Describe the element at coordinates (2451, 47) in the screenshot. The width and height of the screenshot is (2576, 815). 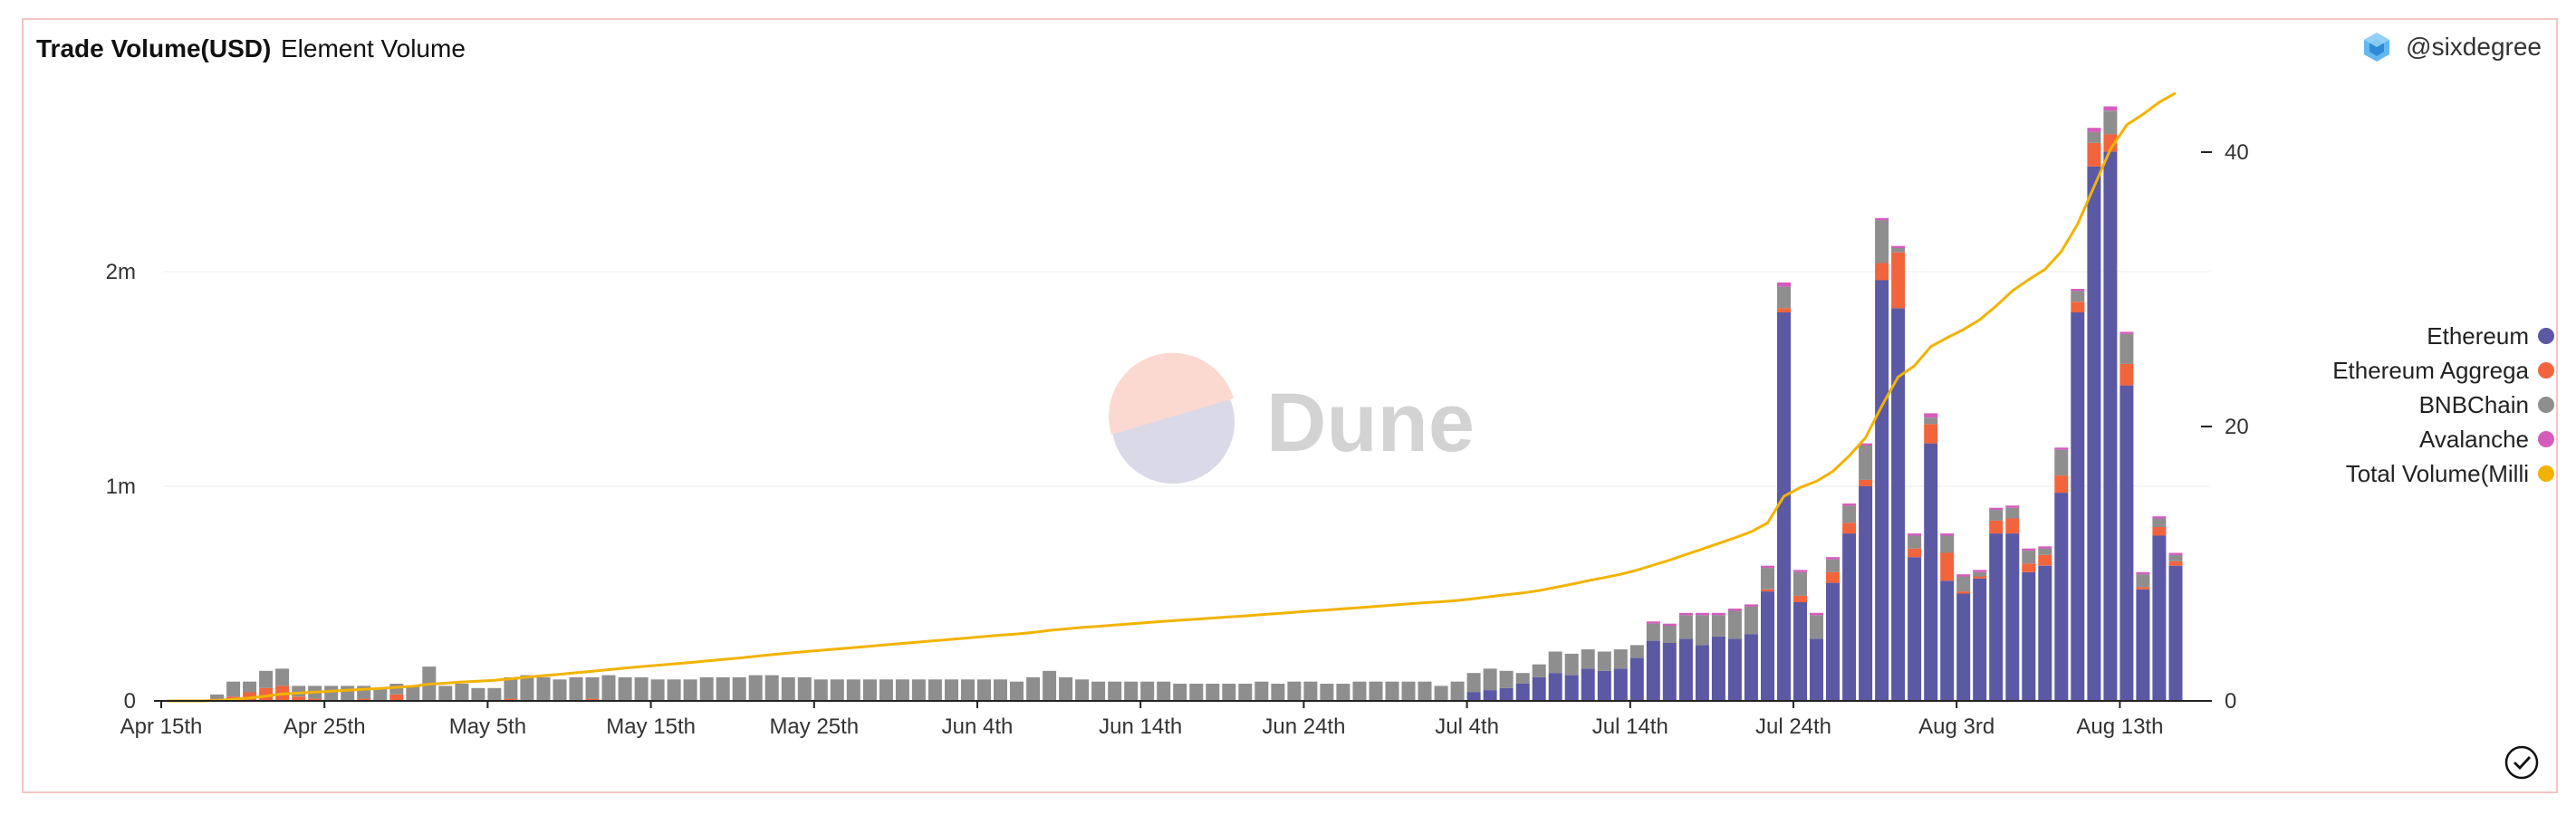
I see `author-link: @sixdegree` at that location.